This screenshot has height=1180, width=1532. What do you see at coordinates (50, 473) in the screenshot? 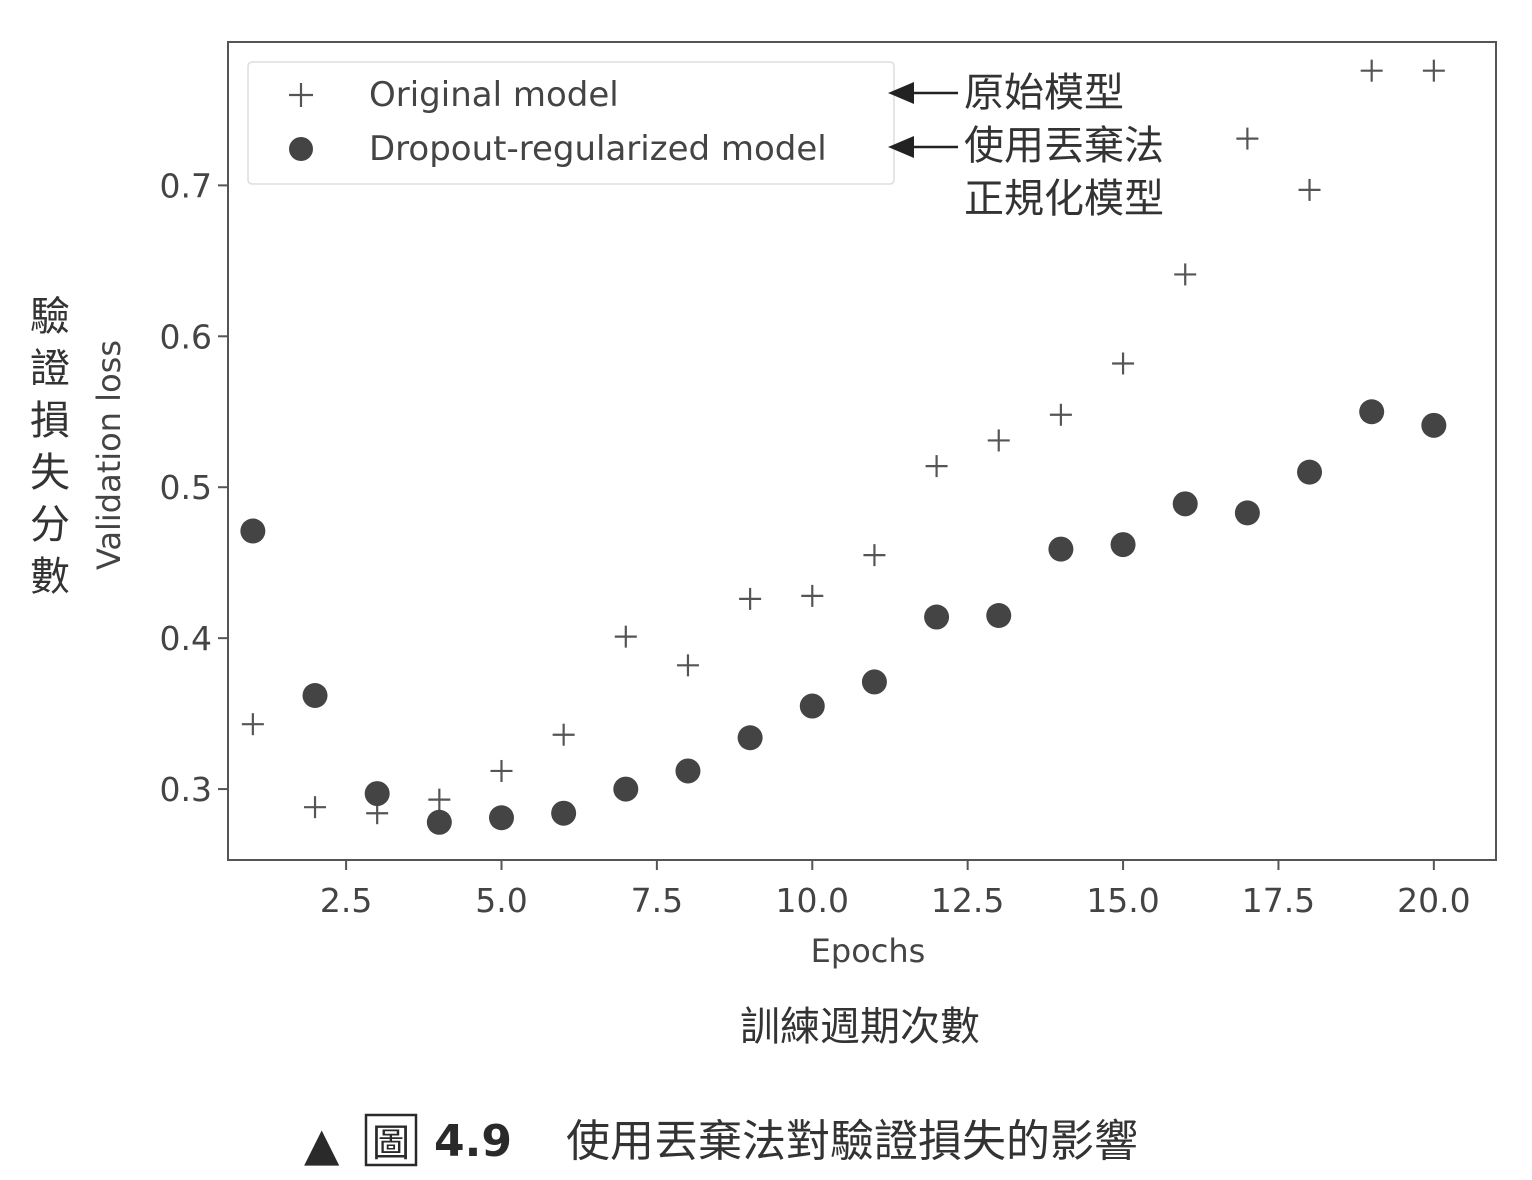
I see `y-axis-label-zh-char: 失` at bounding box center [50, 473].